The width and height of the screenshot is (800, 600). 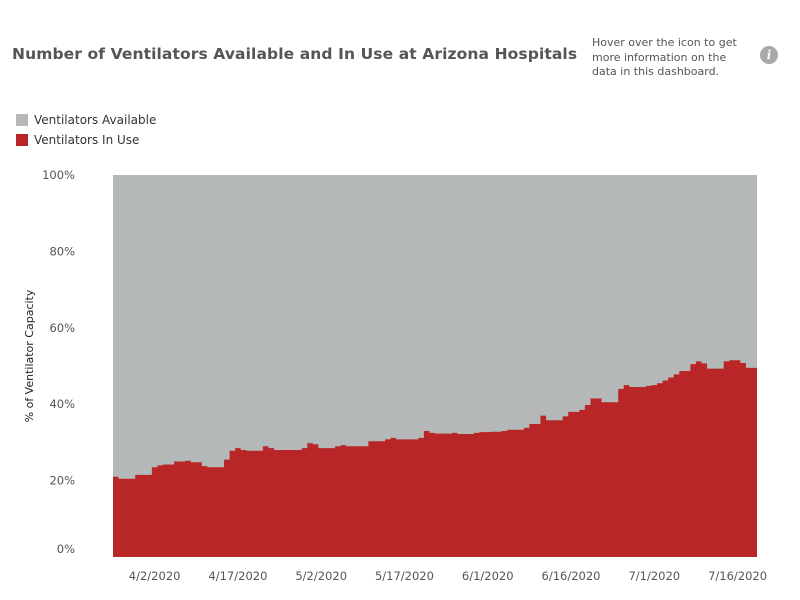 What do you see at coordinates (404, 576) in the screenshot?
I see `x-tick-label: 5/17/2020` at bounding box center [404, 576].